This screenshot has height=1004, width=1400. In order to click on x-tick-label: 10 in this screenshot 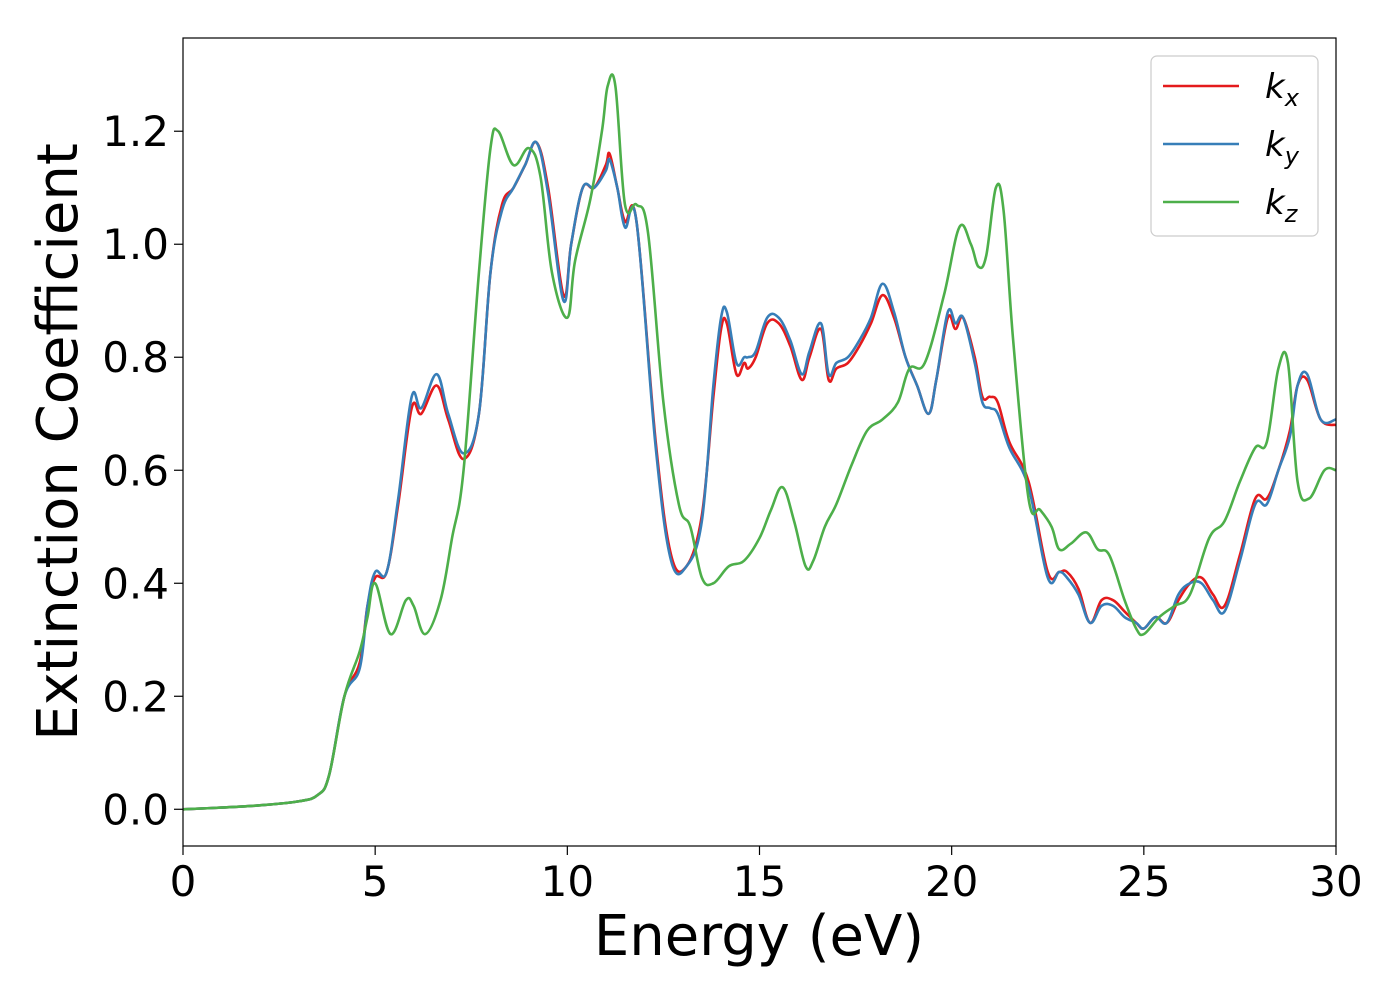, I will do `click(567, 881)`.